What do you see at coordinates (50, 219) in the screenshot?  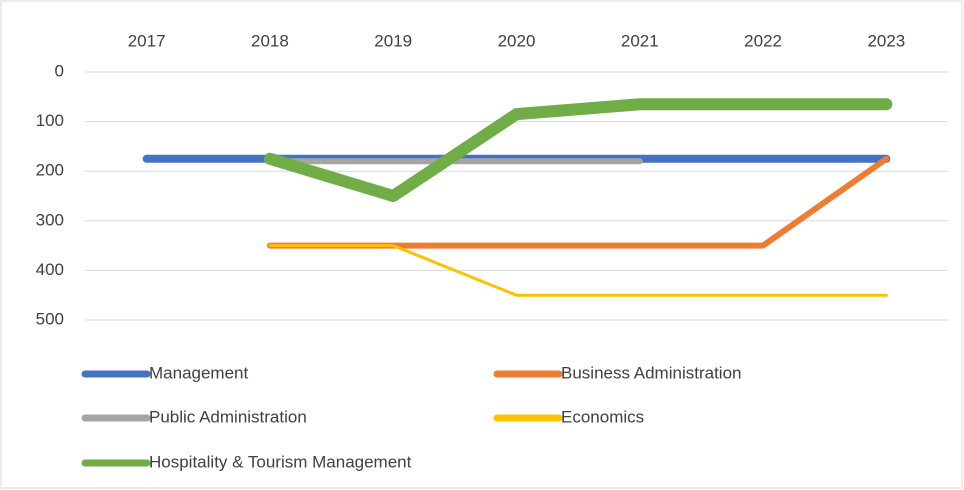 I see `y-tick-label: 300` at bounding box center [50, 219].